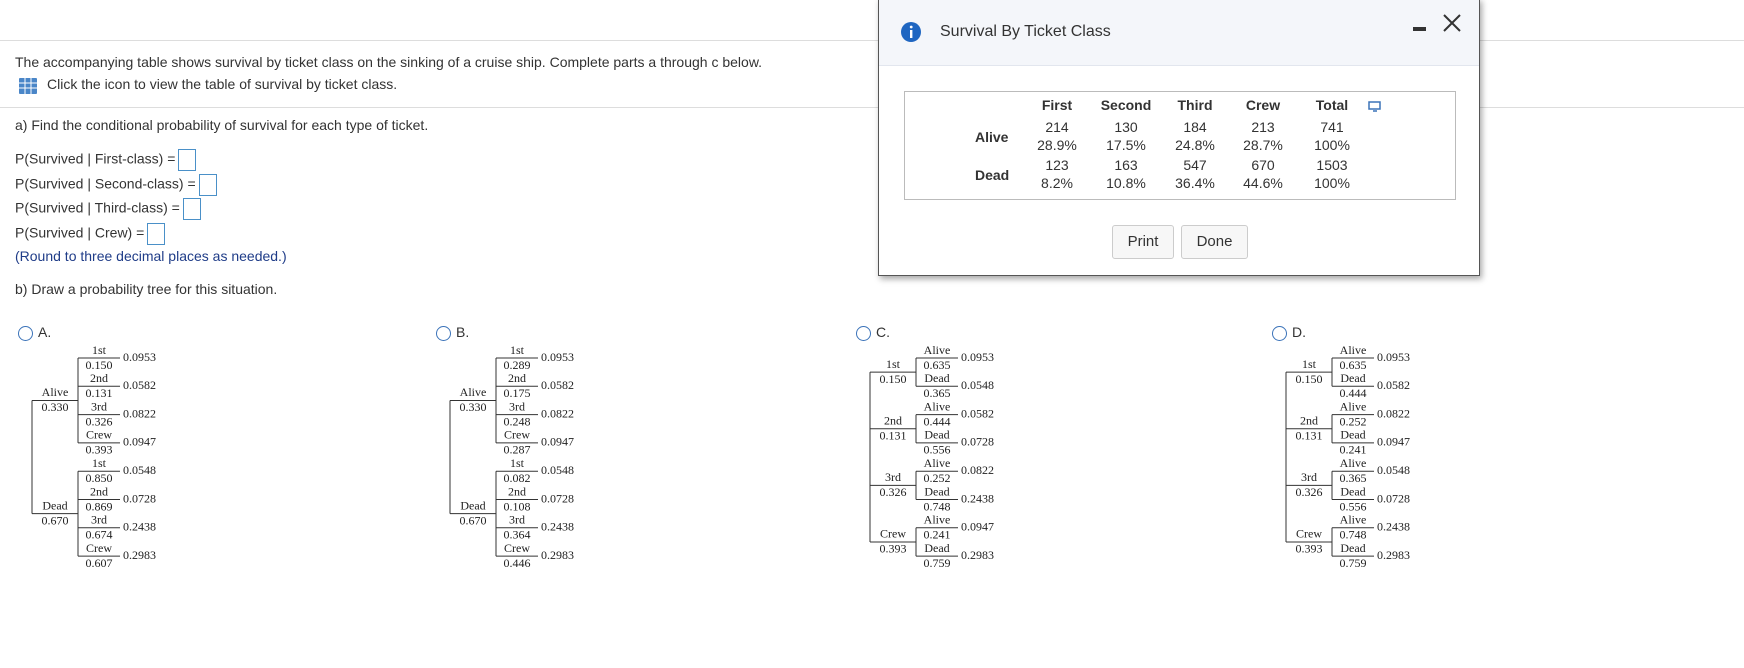 The width and height of the screenshot is (1744, 668). What do you see at coordinates (1195, 183) in the screenshot?
I see `percent-cell: 36.4%` at bounding box center [1195, 183].